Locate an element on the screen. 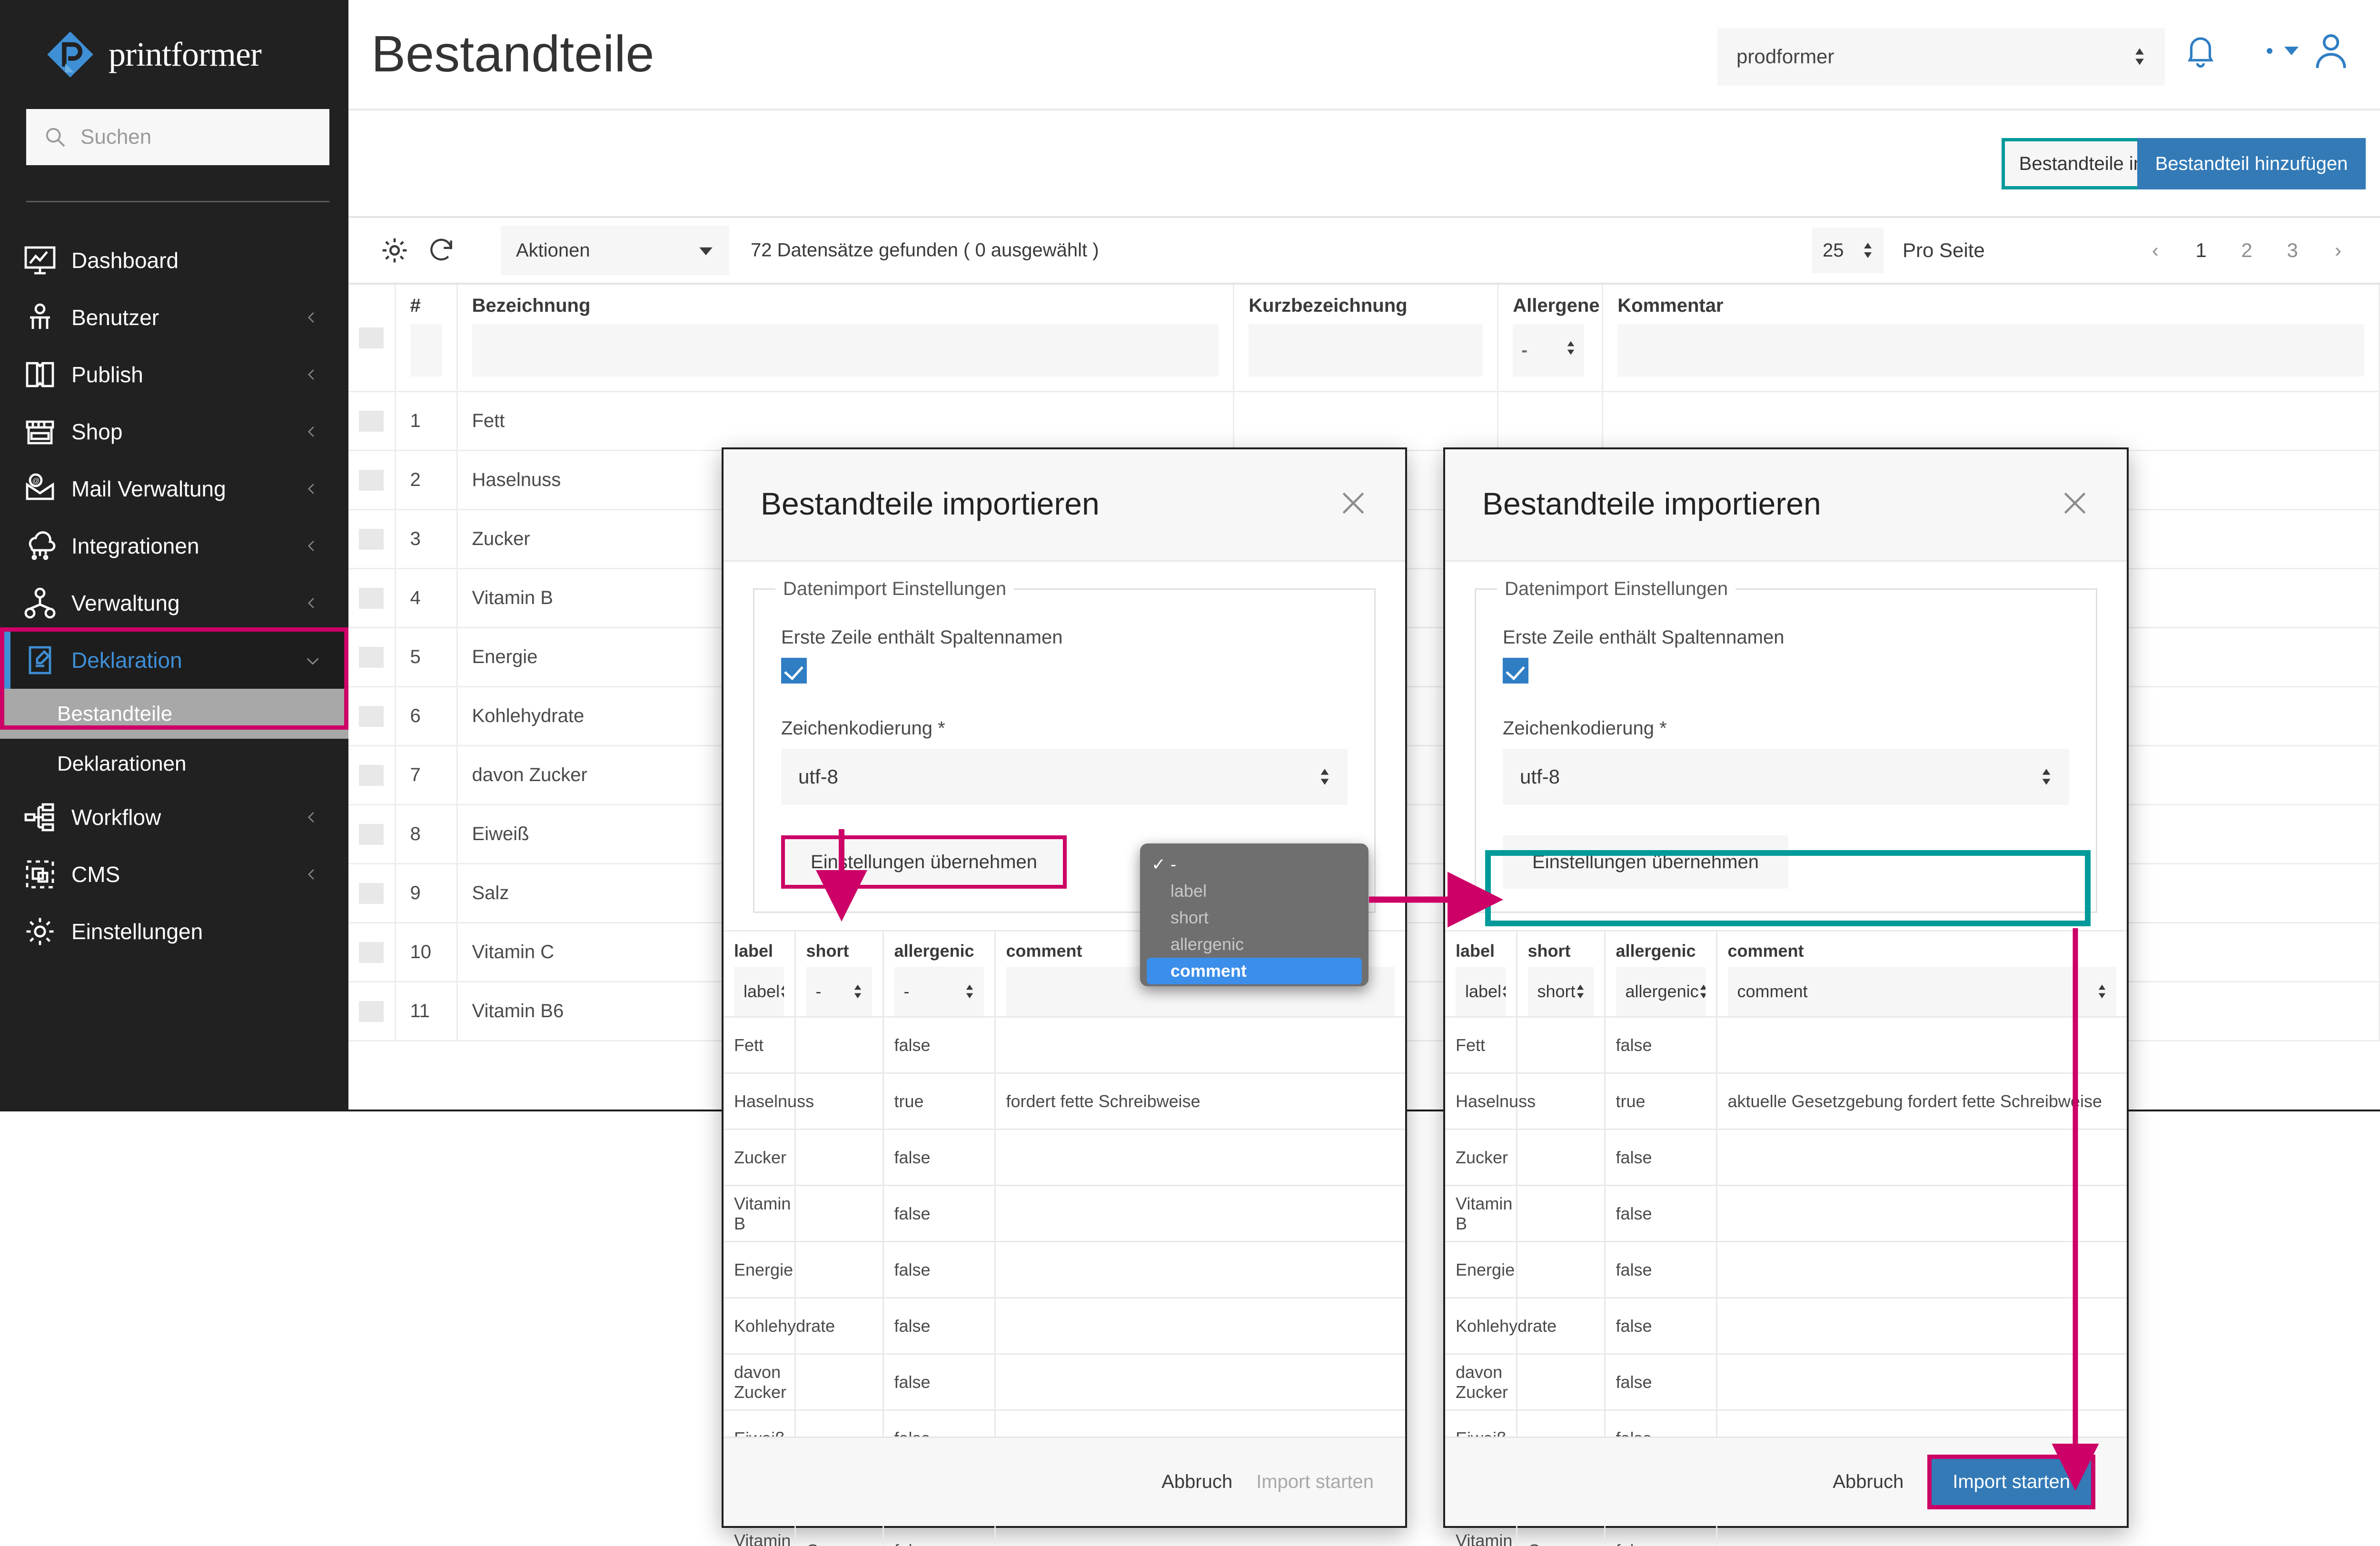 The image size is (2380, 1546). column-header-allergene: Allergene - is located at coordinates (1550, 338).